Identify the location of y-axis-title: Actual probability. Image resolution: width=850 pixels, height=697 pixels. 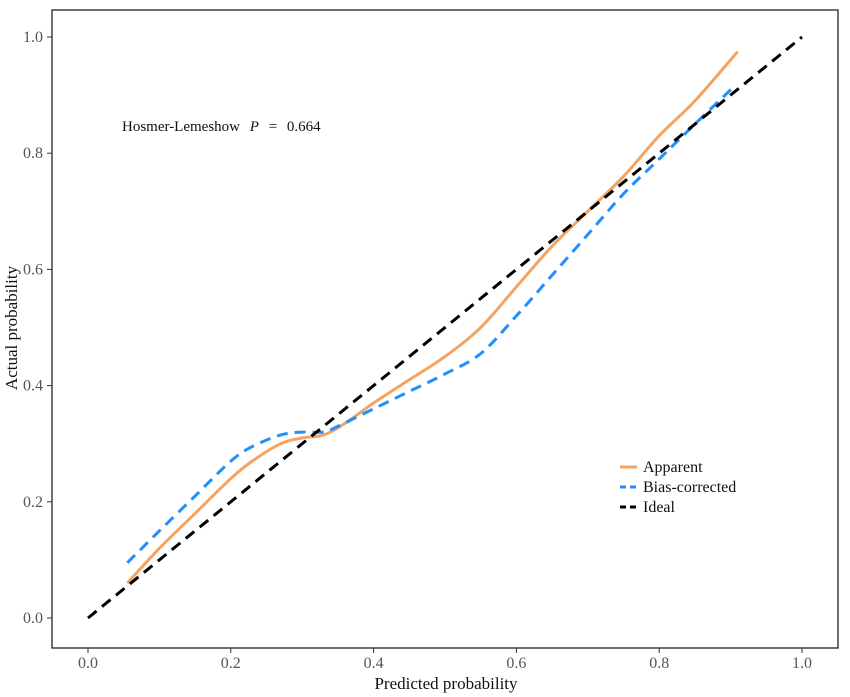
(11, 327).